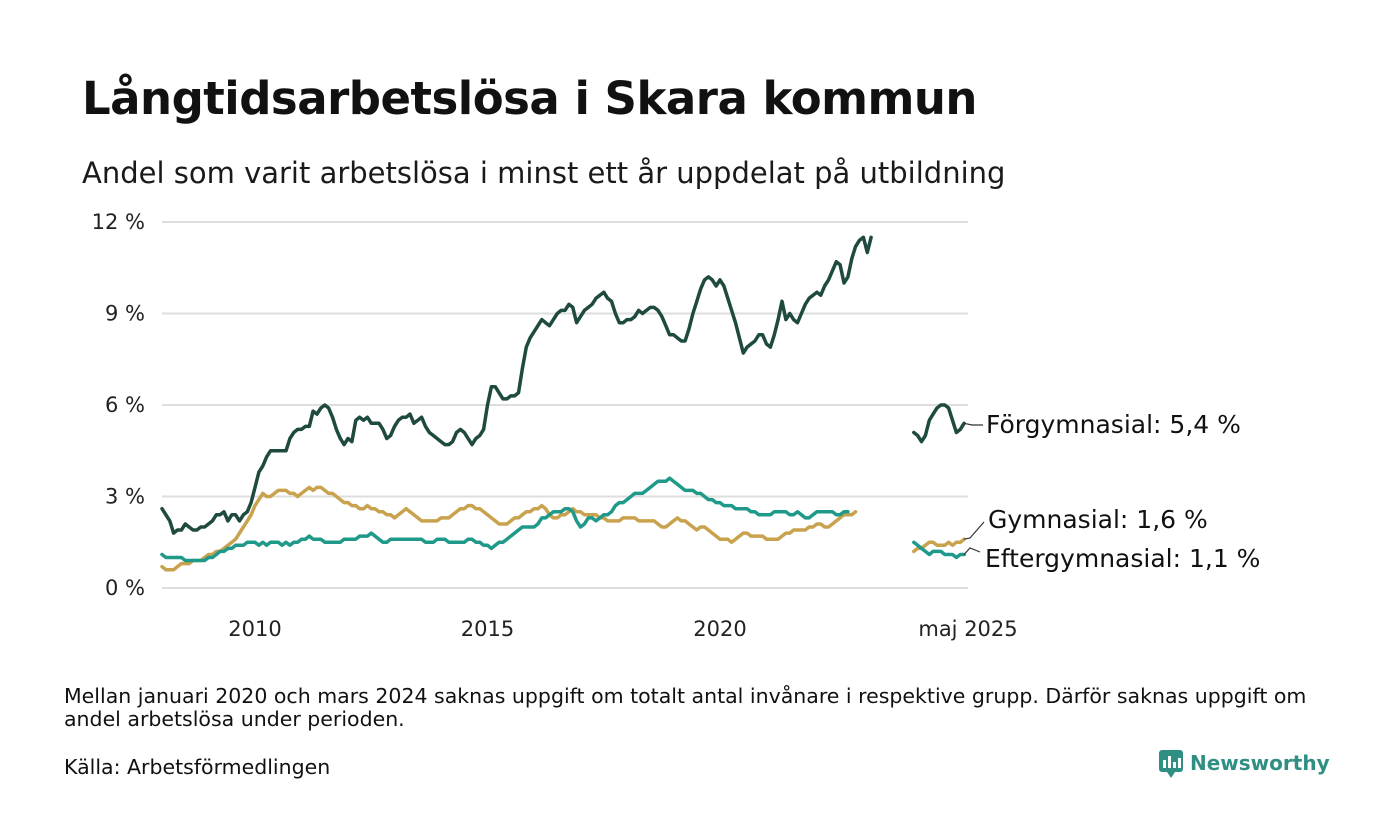  What do you see at coordinates (487, 629) in the screenshot?
I see `x-tick-label: 2015` at bounding box center [487, 629].